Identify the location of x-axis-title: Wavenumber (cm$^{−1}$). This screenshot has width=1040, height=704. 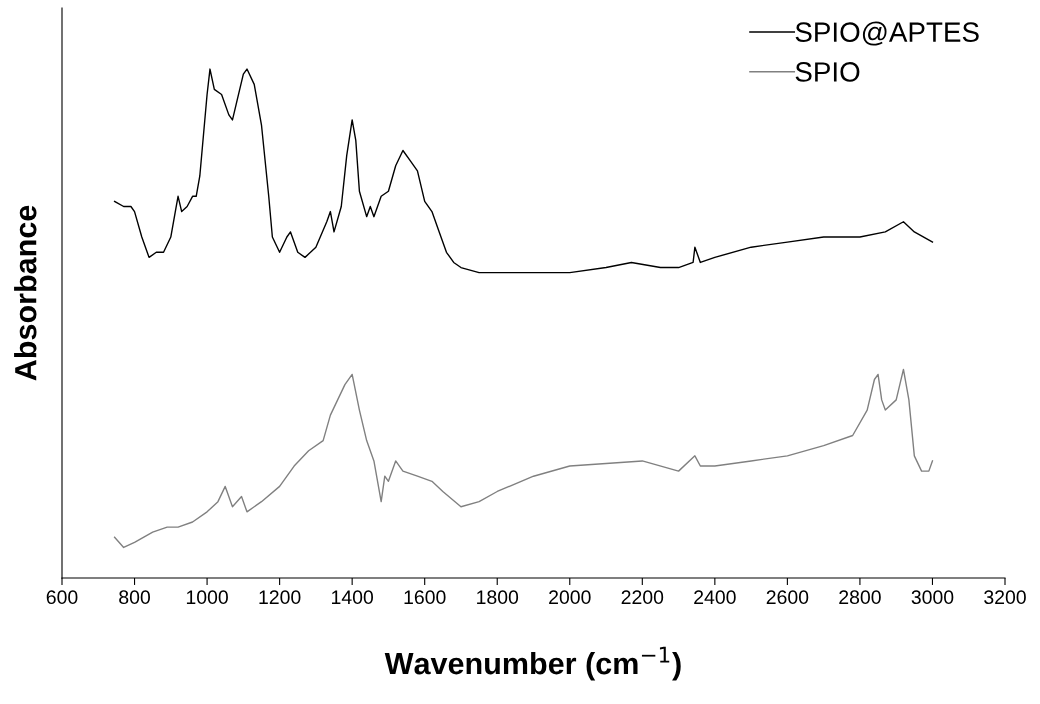
(532, 663).